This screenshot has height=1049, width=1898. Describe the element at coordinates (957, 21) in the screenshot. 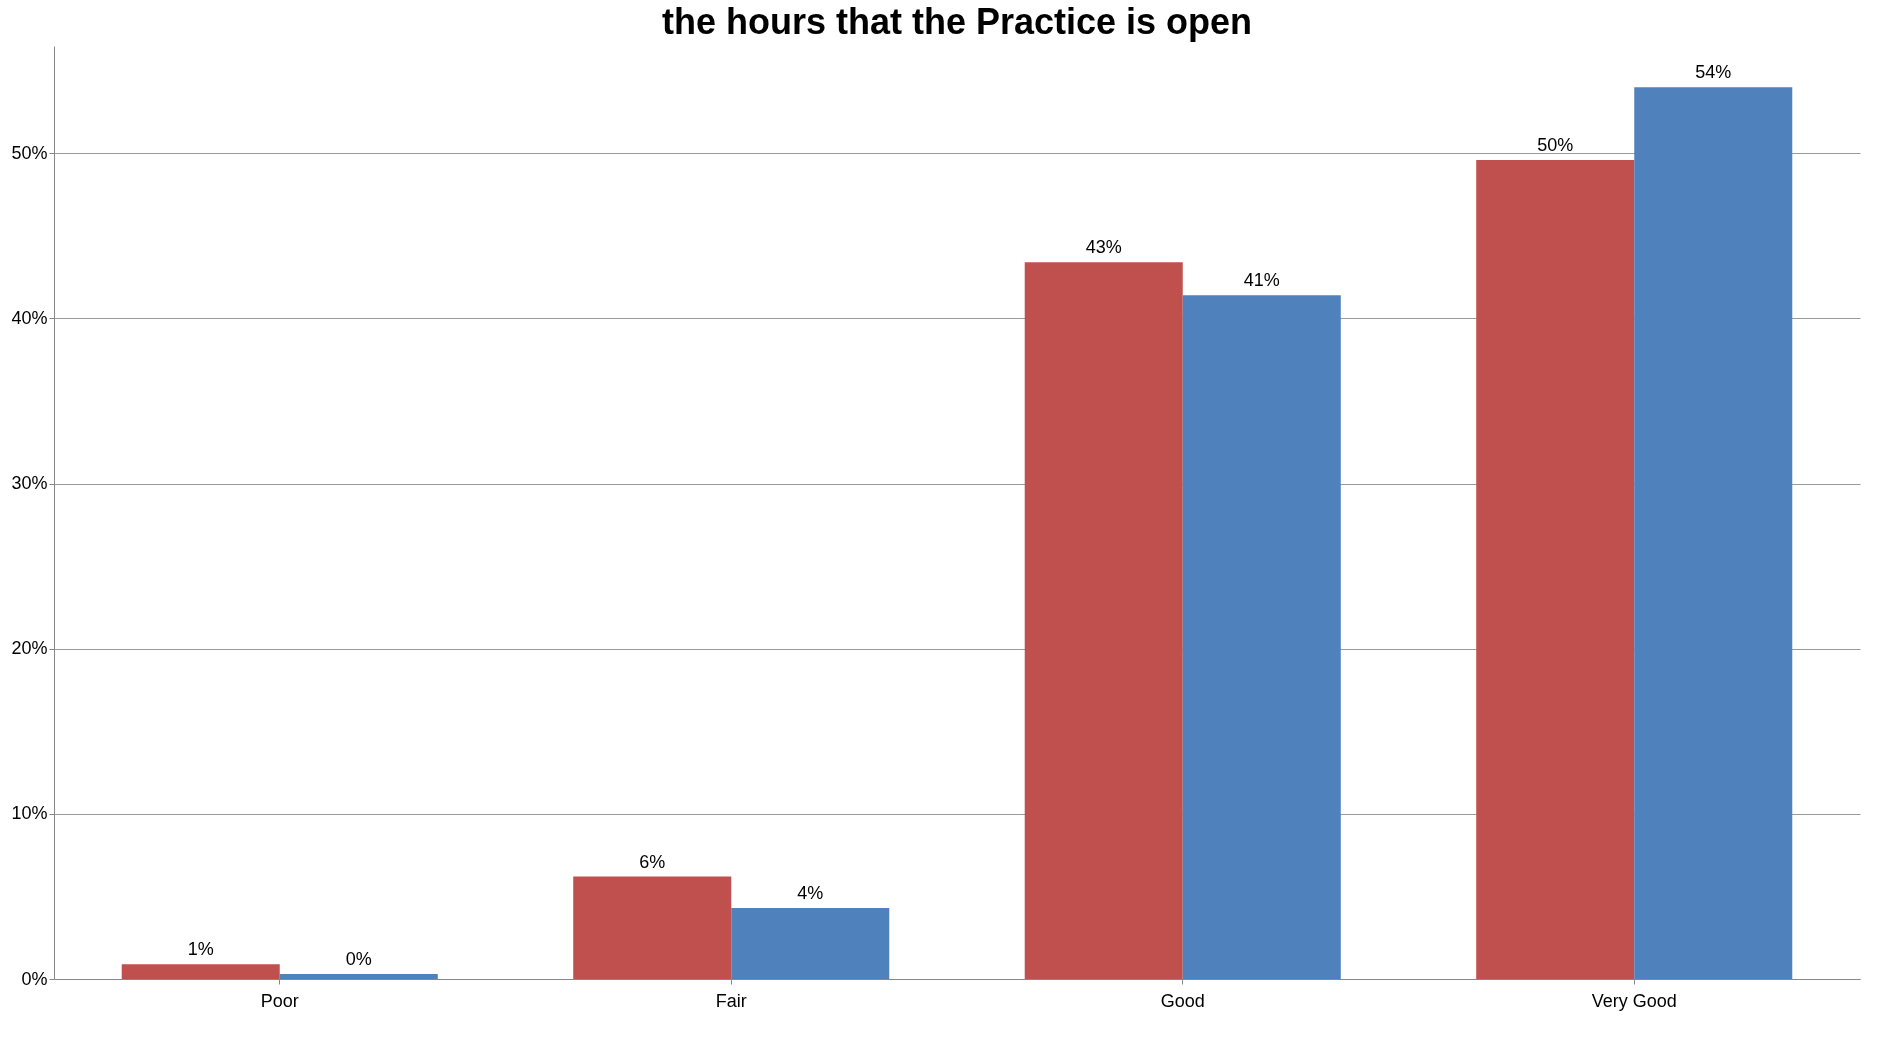

I see `chart-title: the hours that the Practice is open` at that location.